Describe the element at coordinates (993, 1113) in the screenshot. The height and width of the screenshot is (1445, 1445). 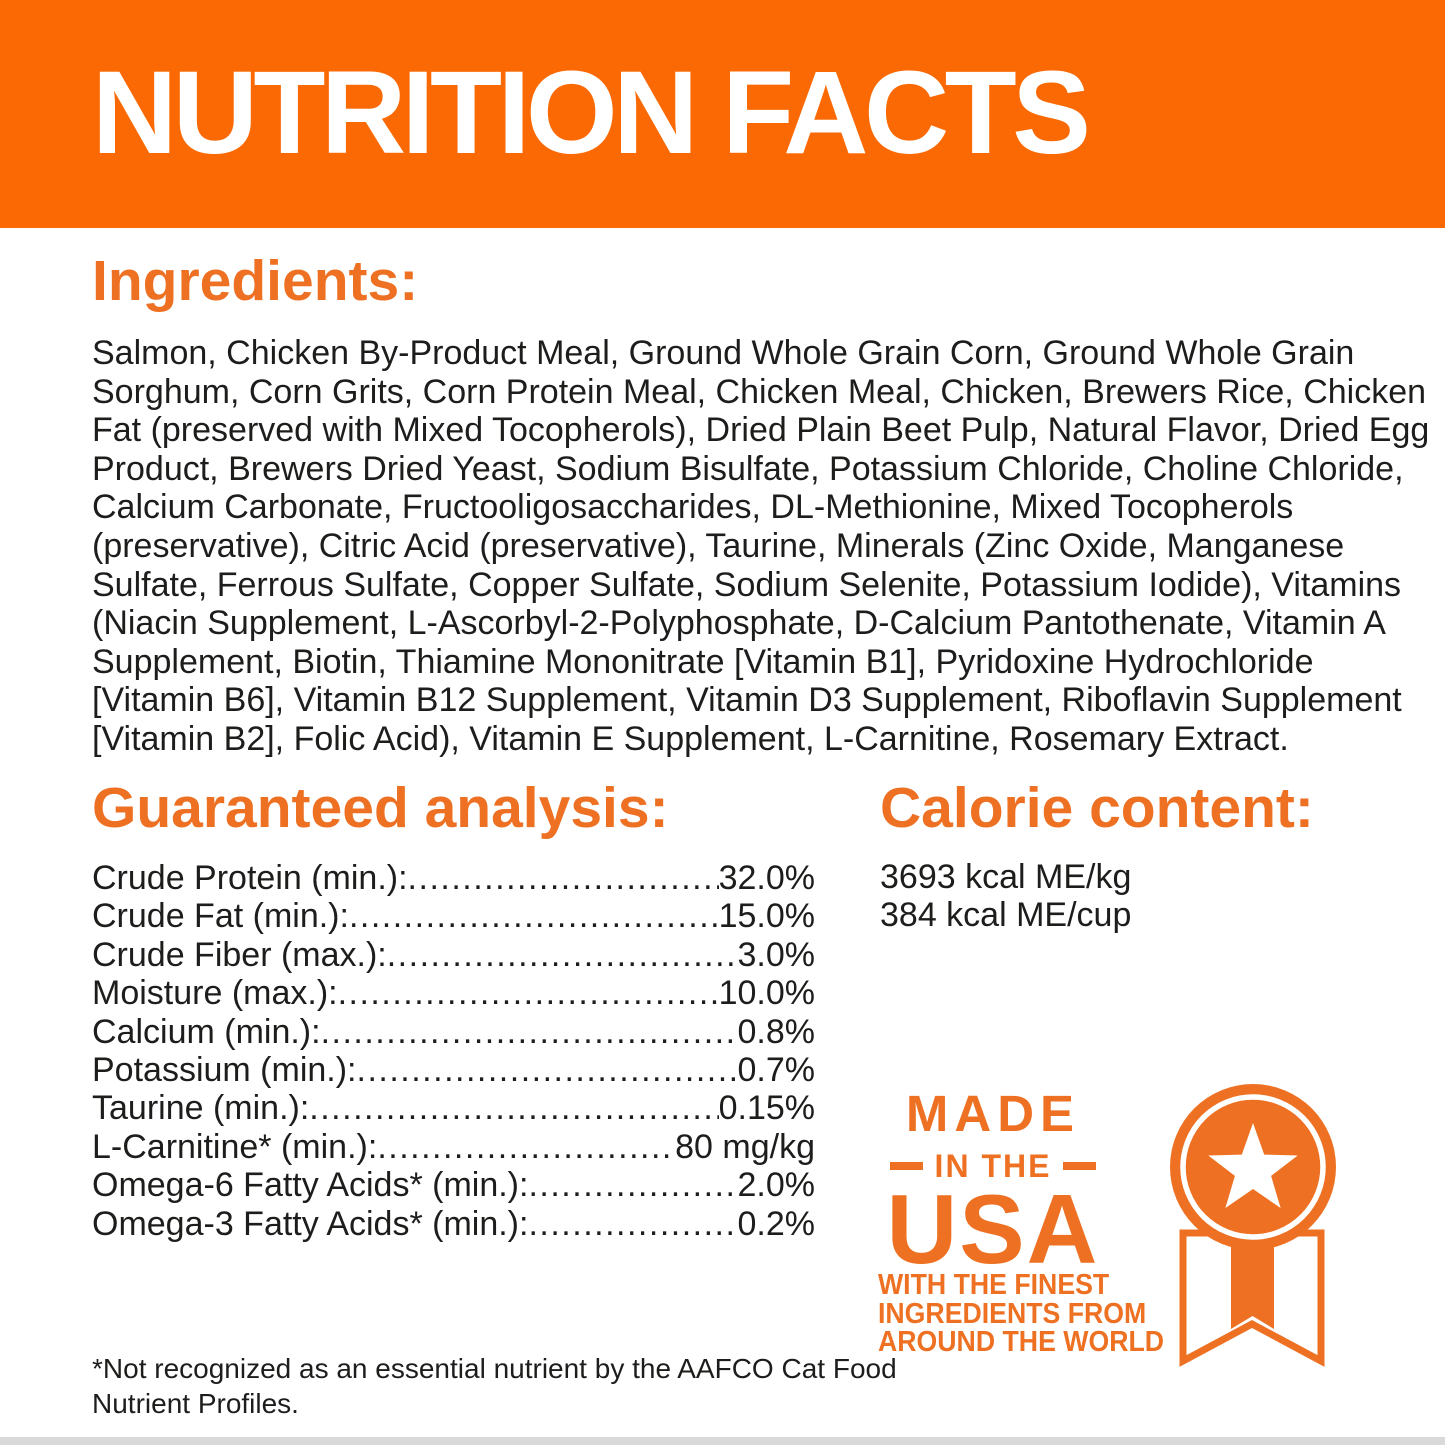
I see `badge-word-made: MADE` at that location.